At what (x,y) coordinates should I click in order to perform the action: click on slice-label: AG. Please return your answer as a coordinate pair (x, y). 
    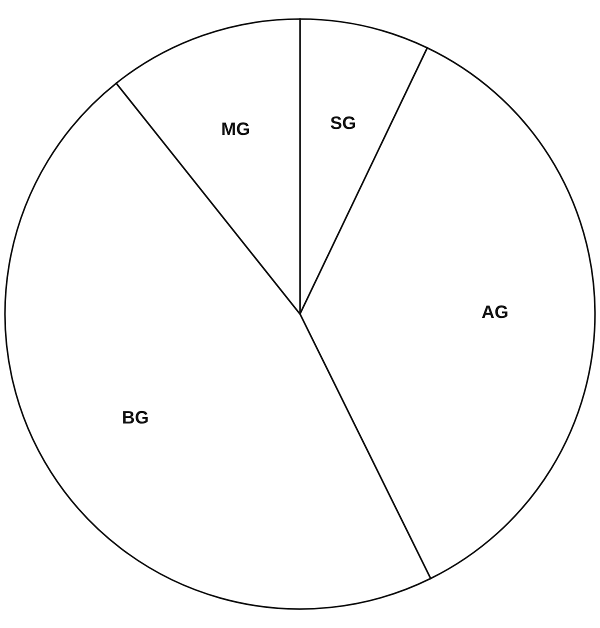
    Looking at the image, I should click on (494, 312).